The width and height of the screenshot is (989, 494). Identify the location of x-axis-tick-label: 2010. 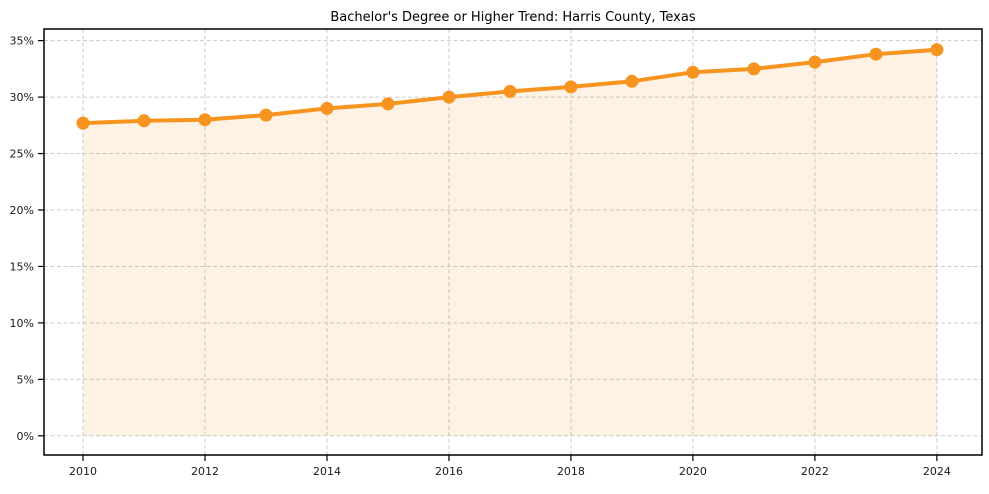
(83, 471).